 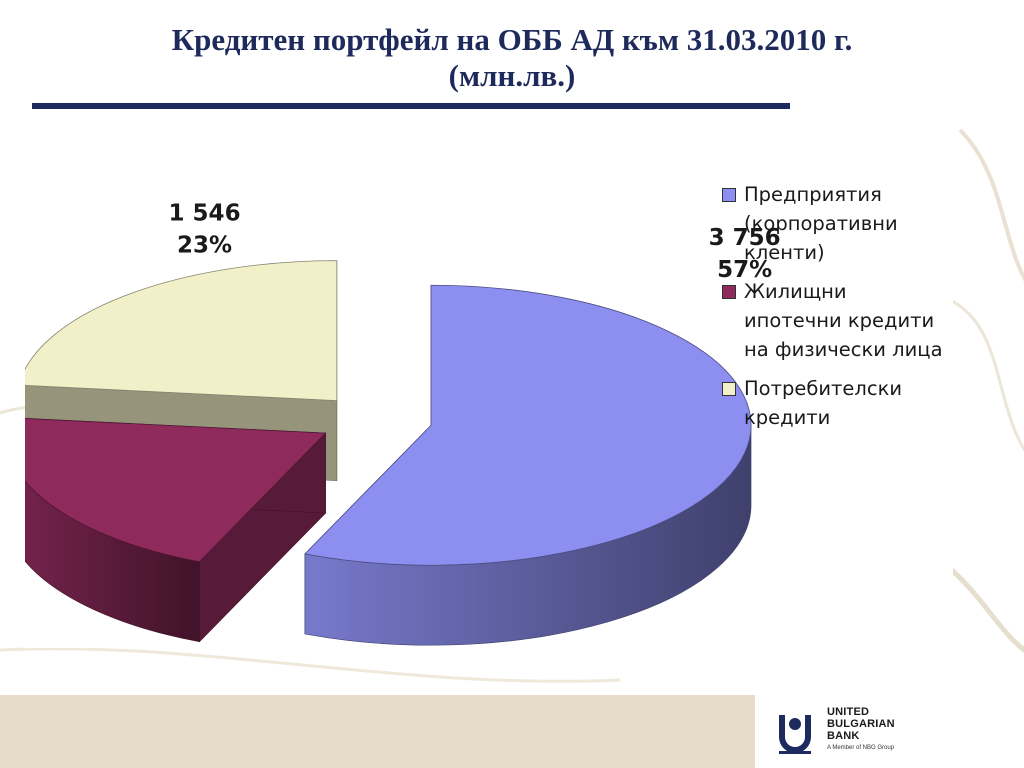 I want to click on slice-value-label: 3 756, so click(x=745, y=238).